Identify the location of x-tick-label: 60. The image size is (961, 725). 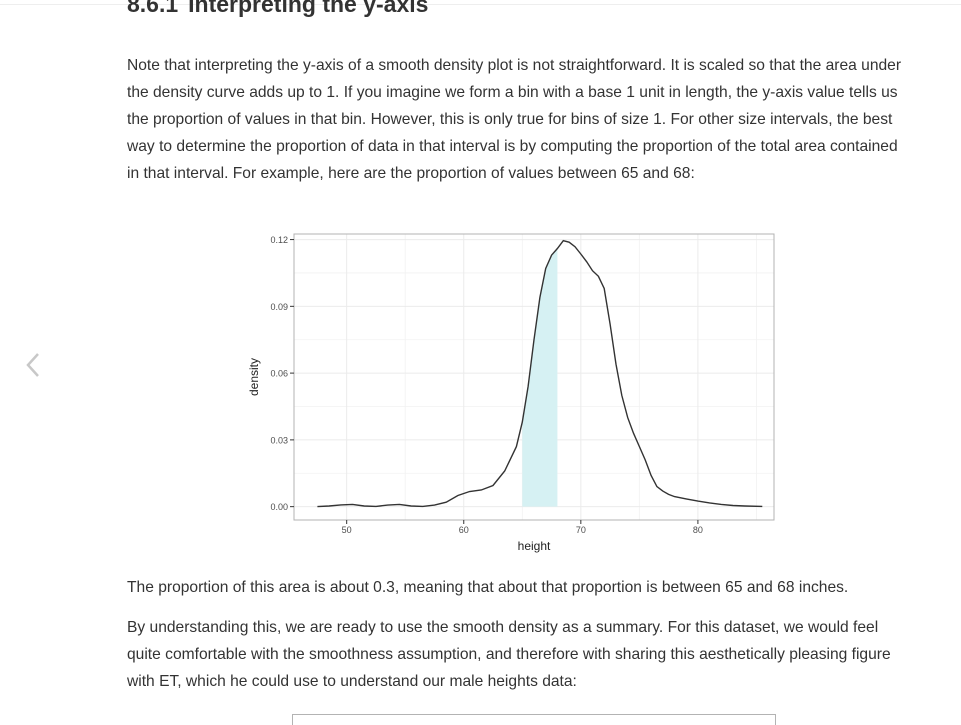
(464, 530).